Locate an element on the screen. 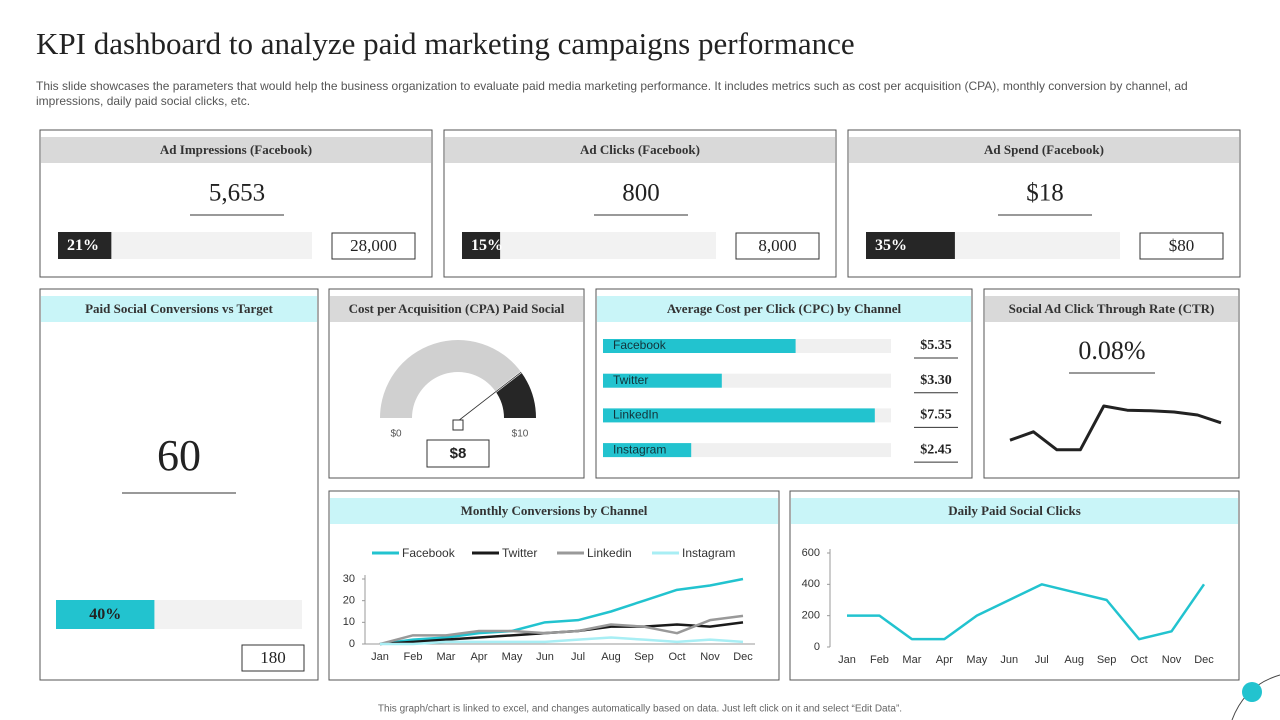 This screenshot has height=720, width=1280. target-value: 8,000 is located at coordinates (777, 245).